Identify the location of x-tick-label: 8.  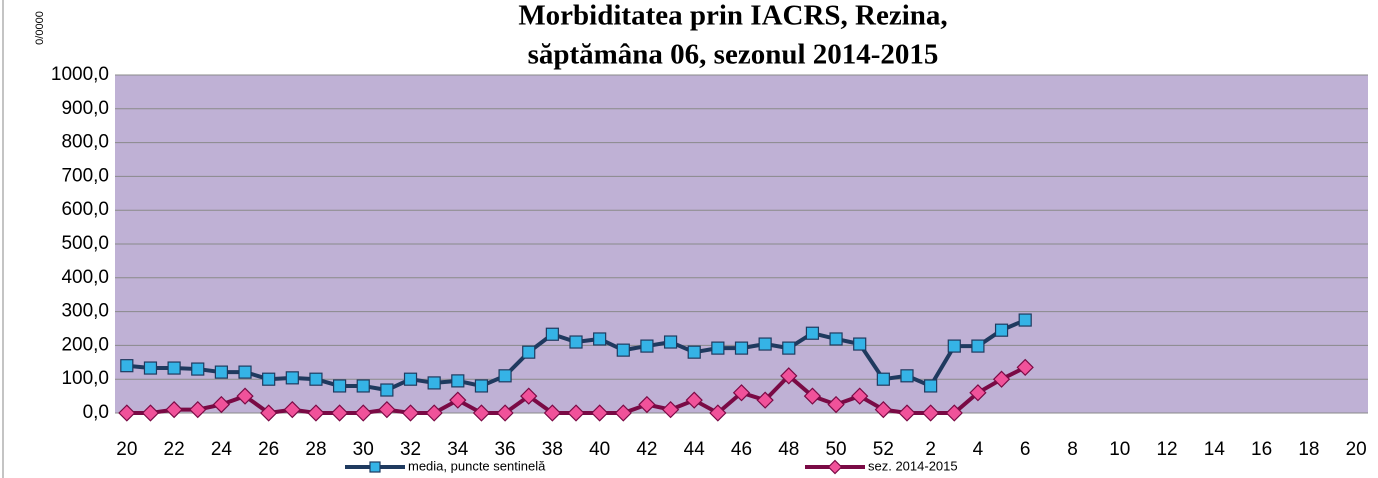
(1072, 449).